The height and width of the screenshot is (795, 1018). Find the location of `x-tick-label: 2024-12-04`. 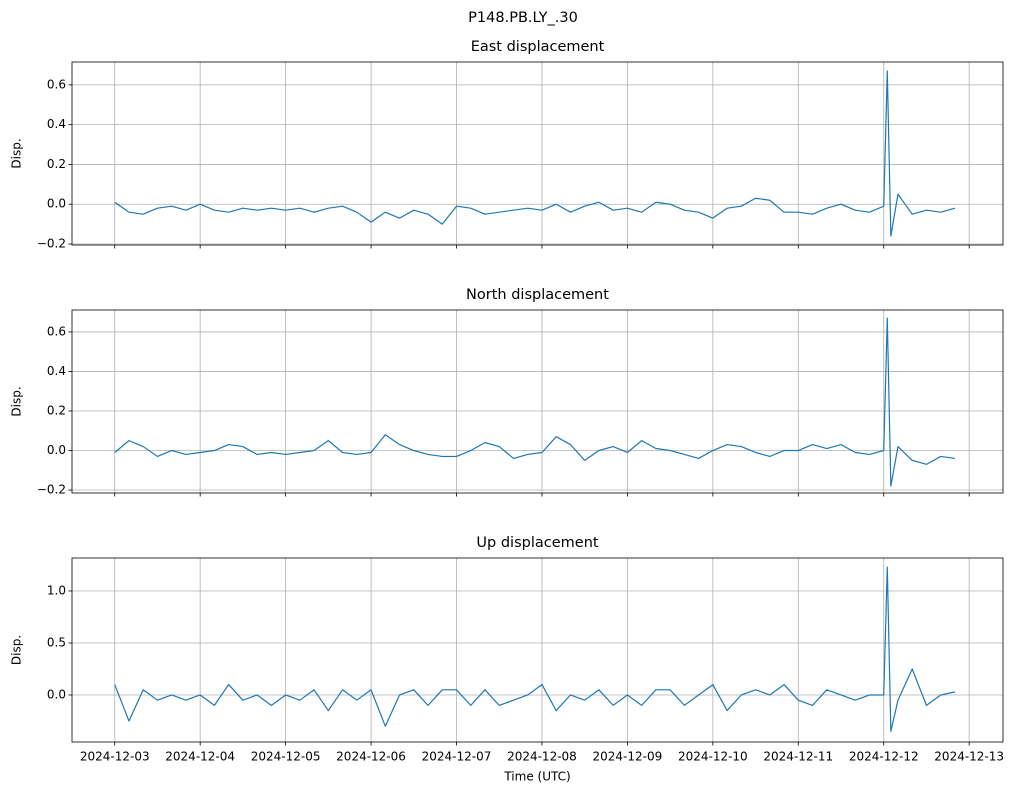

x-tick-label: 2024-12-04 is located at coordinates (200, 757).